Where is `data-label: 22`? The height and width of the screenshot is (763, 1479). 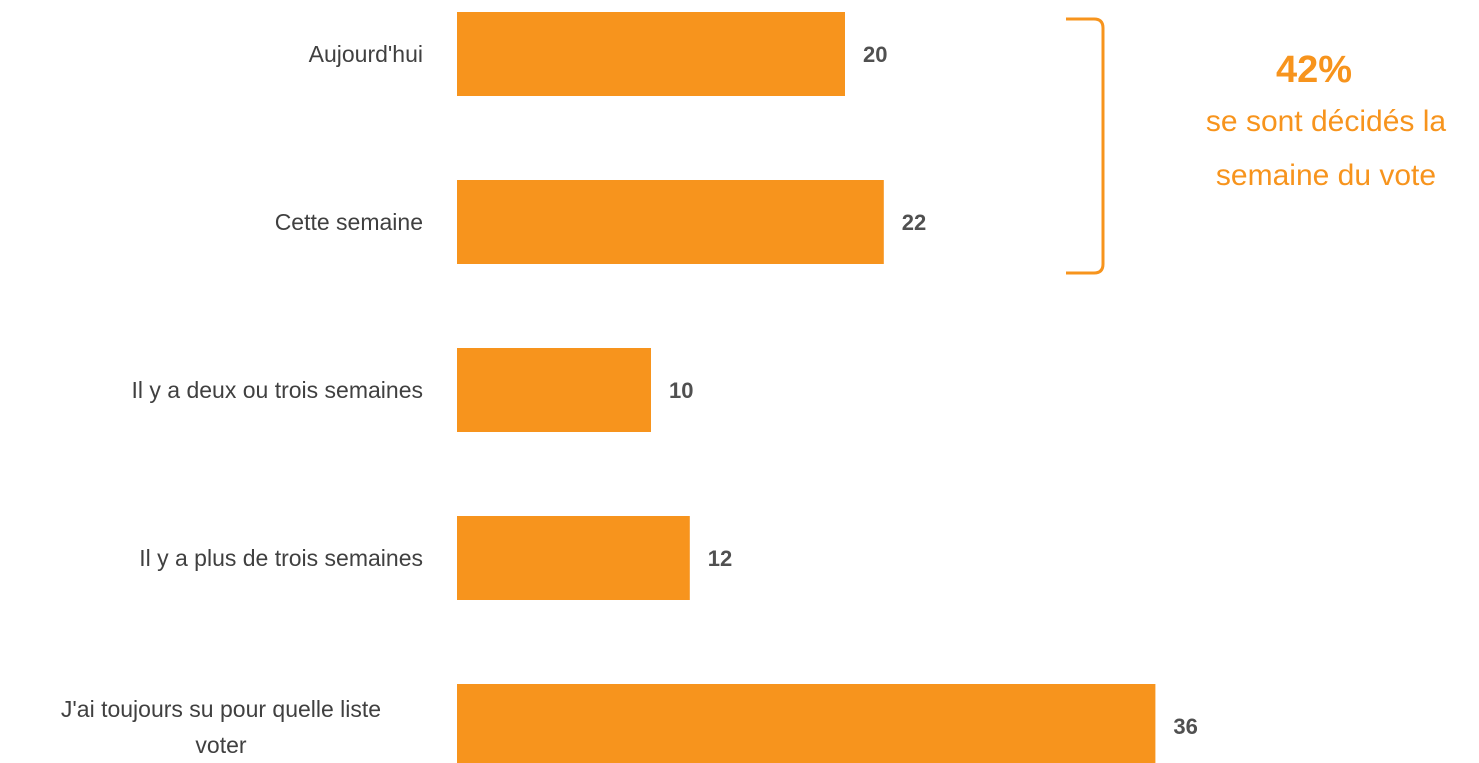
data-label: 22 is located at coordinates (914, 222).